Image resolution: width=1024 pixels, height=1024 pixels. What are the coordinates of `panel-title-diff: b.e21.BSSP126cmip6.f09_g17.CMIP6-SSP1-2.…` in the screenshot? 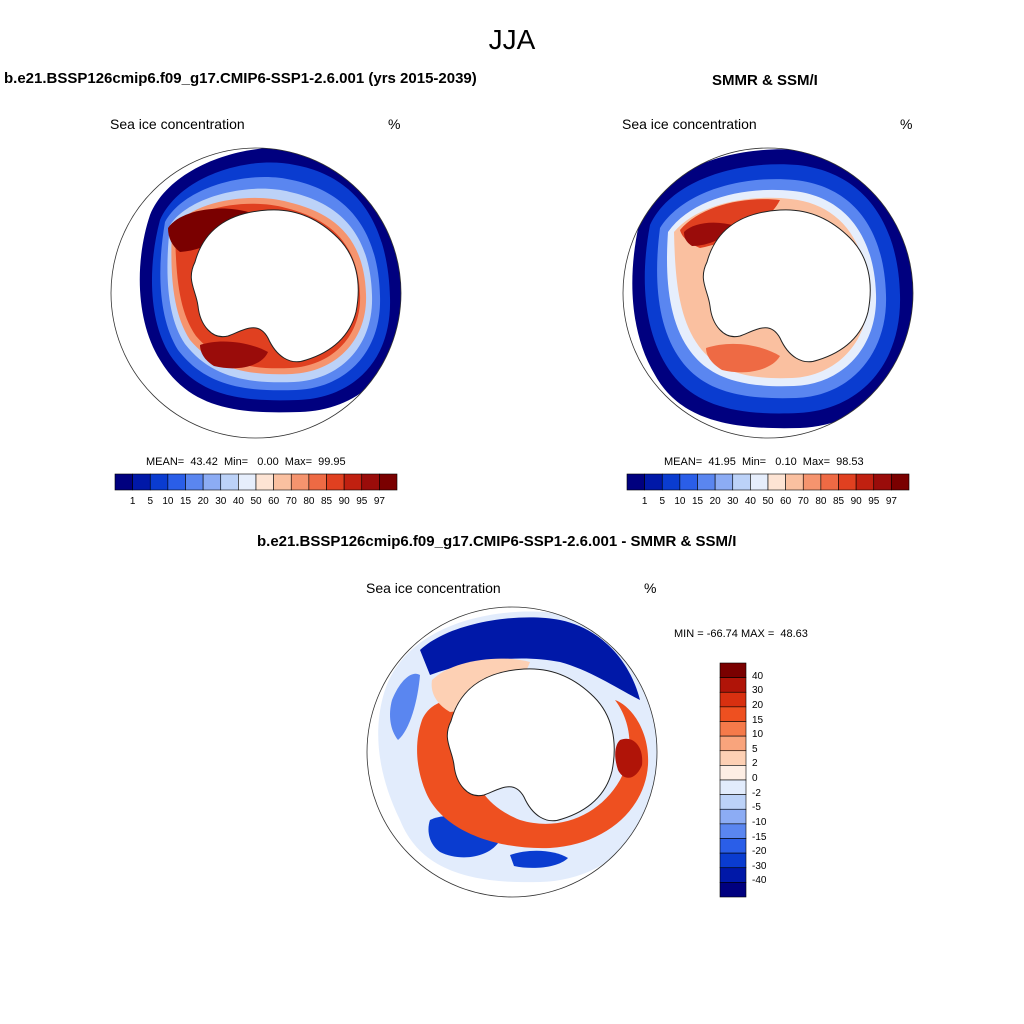 It's located at (497, 541).